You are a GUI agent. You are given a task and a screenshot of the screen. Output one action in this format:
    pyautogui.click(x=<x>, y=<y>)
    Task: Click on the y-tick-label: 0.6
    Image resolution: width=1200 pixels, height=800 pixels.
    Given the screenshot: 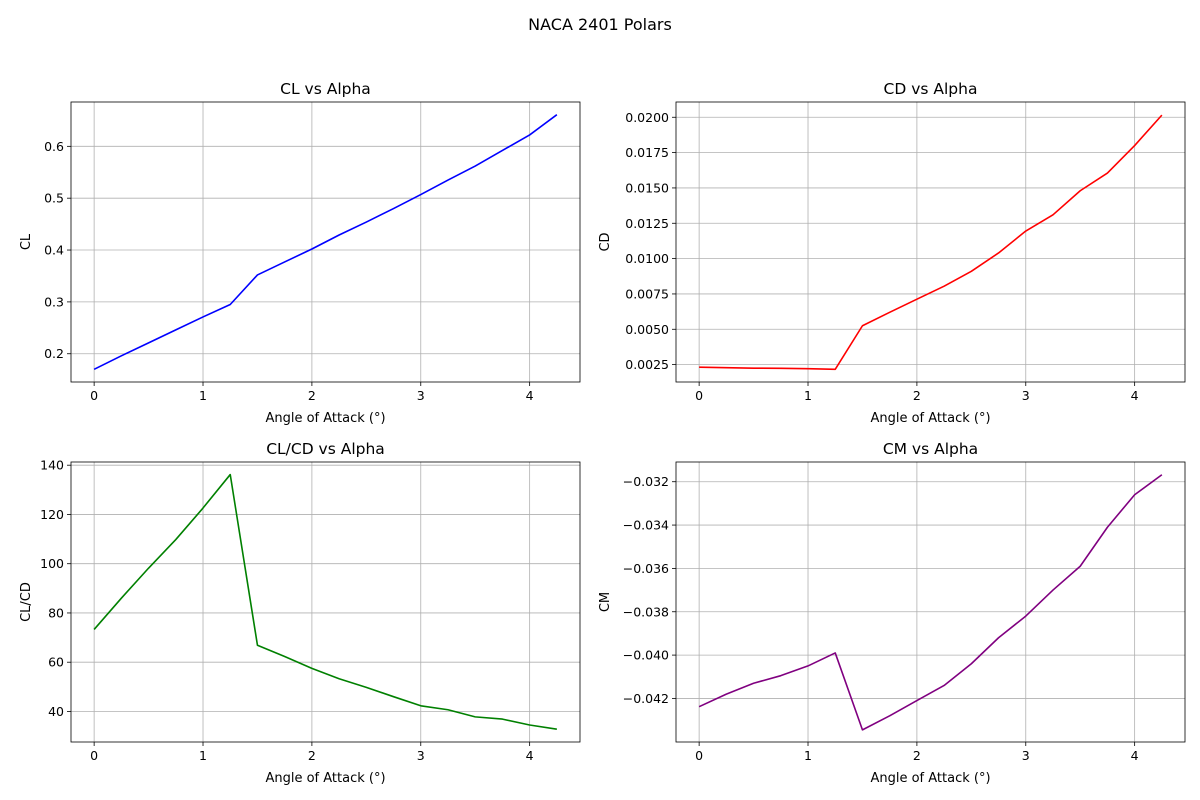 What is the action you would take?
    pyautogui.click(x=54, y=146)
    